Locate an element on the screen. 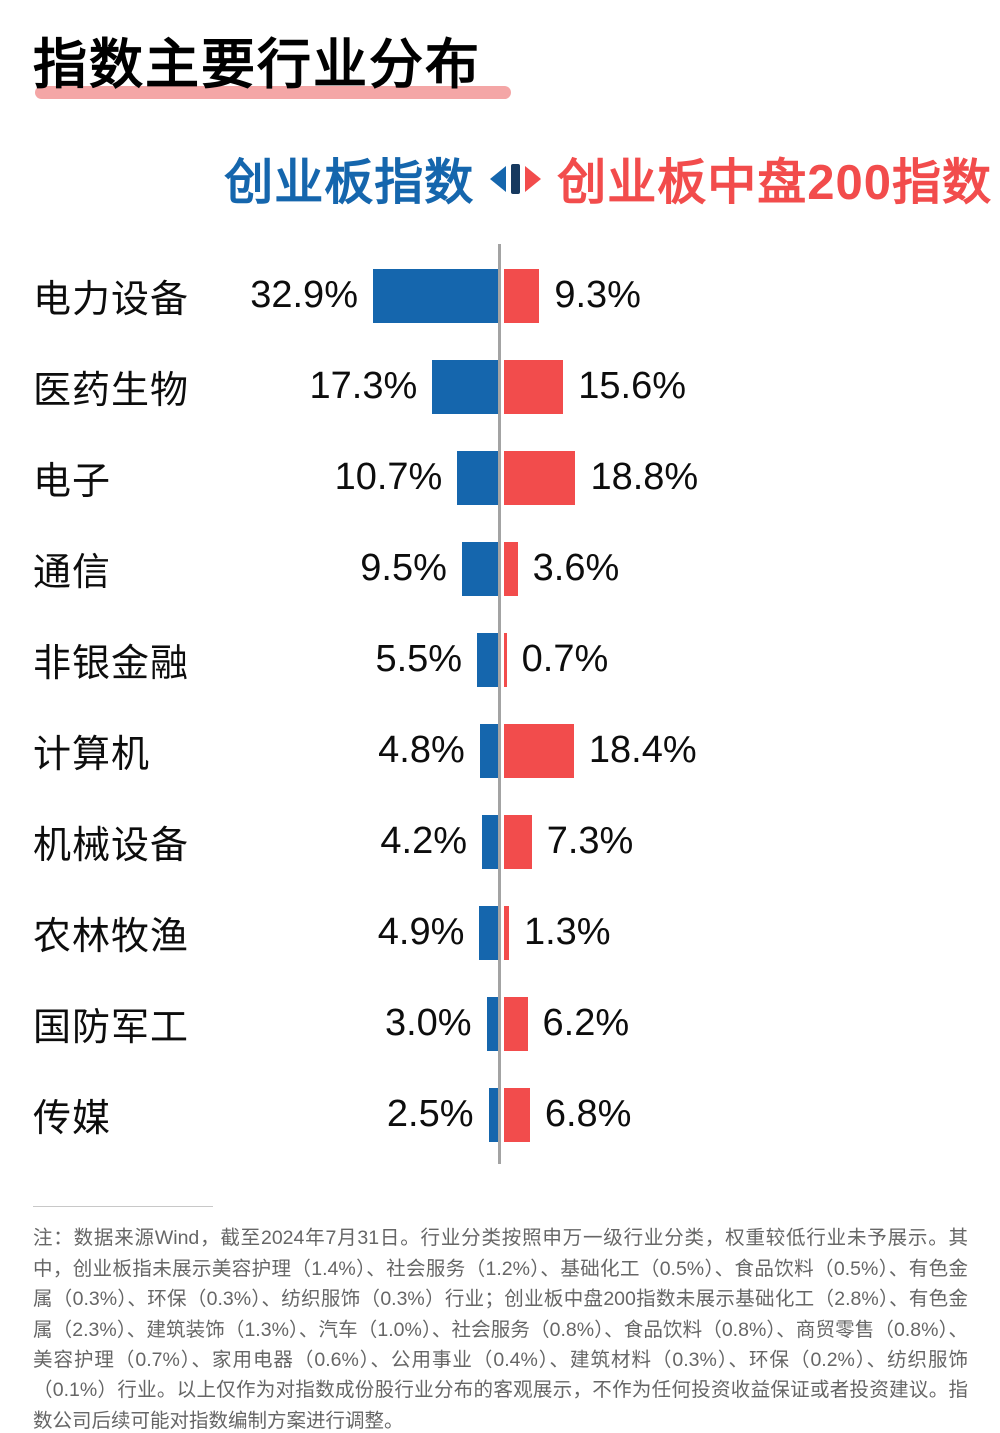  note-divider-line is located at coordinates (123, 1207).